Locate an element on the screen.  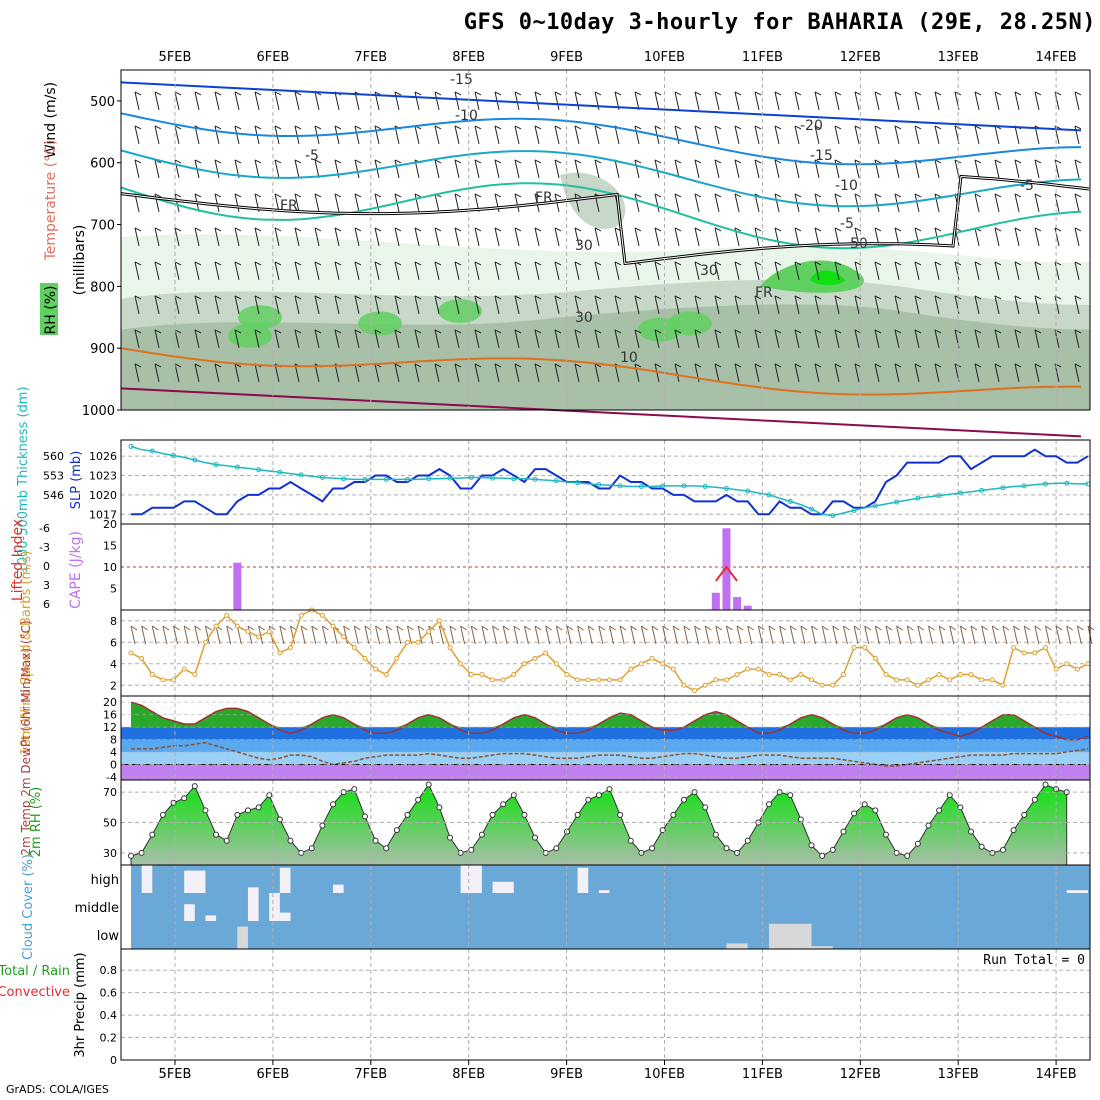
contour-label: -5 is located at coordinates (312, 156).